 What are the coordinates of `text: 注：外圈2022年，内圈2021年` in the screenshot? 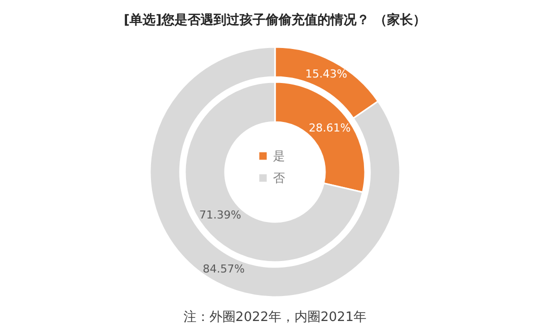 It's located at (275, 317).